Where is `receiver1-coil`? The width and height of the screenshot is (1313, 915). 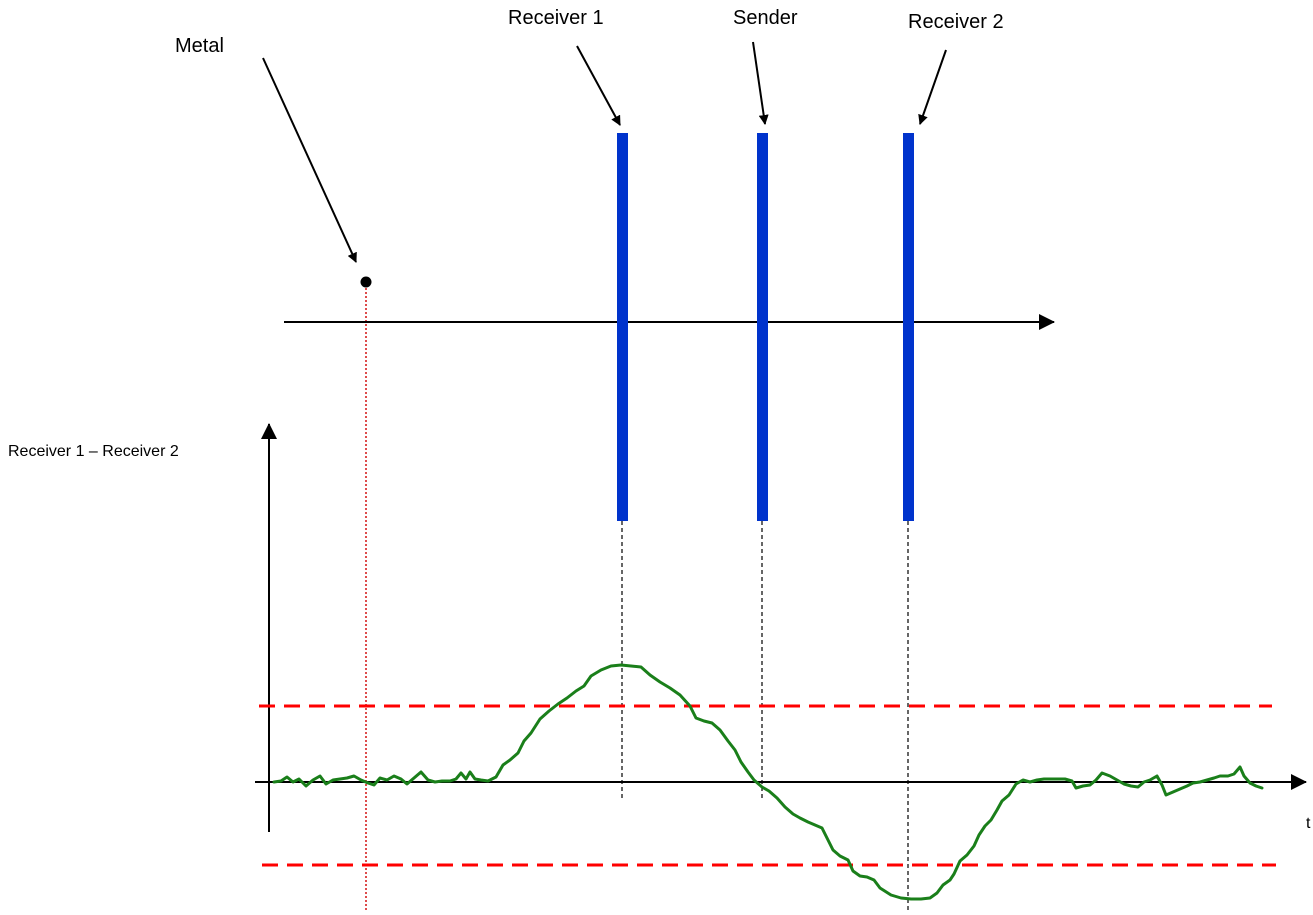 receiver1-coil is located at coordinates (622, 327).